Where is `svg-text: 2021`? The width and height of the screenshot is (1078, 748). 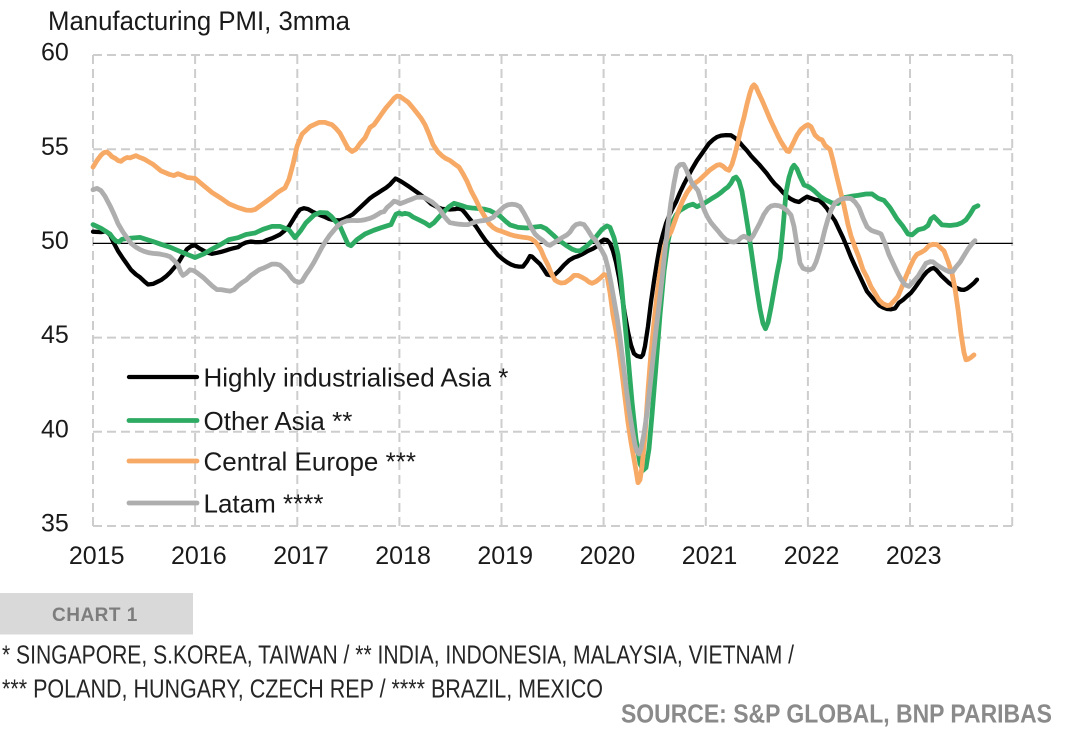
svg-text: 2021 is located at coordinates (710, 556).